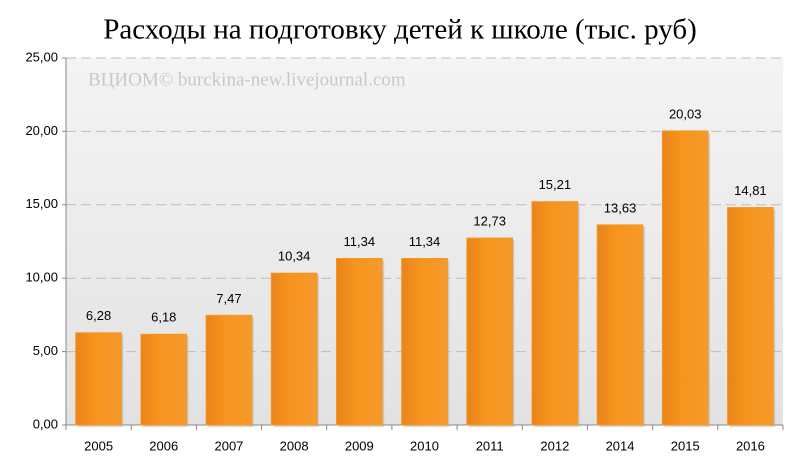 Image resolution: width=800 pixels, height=467 pixels. What do you see at coordinates (750, 445) in the screenshot?
I see `x-tick-label: 2016` at bounding box center [750, 445].